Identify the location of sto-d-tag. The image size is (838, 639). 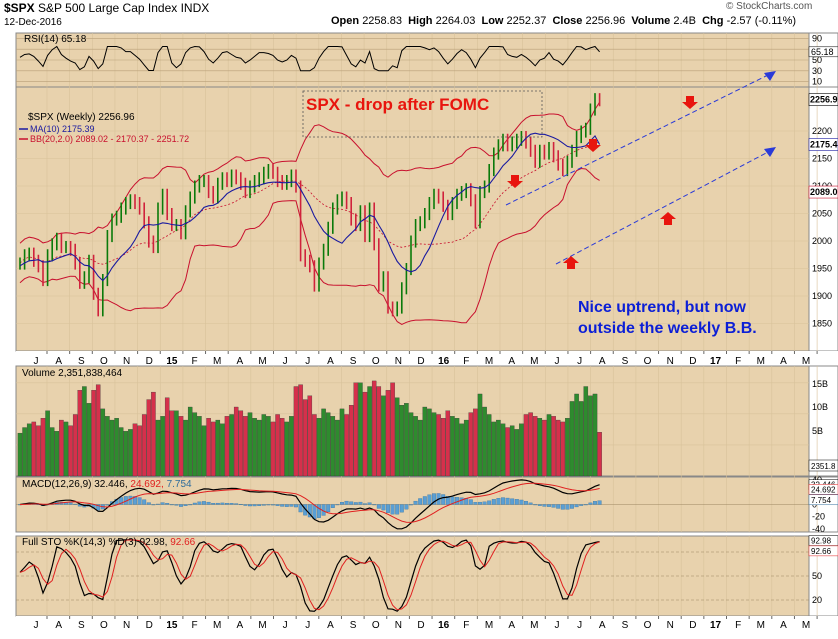
(823, 551).